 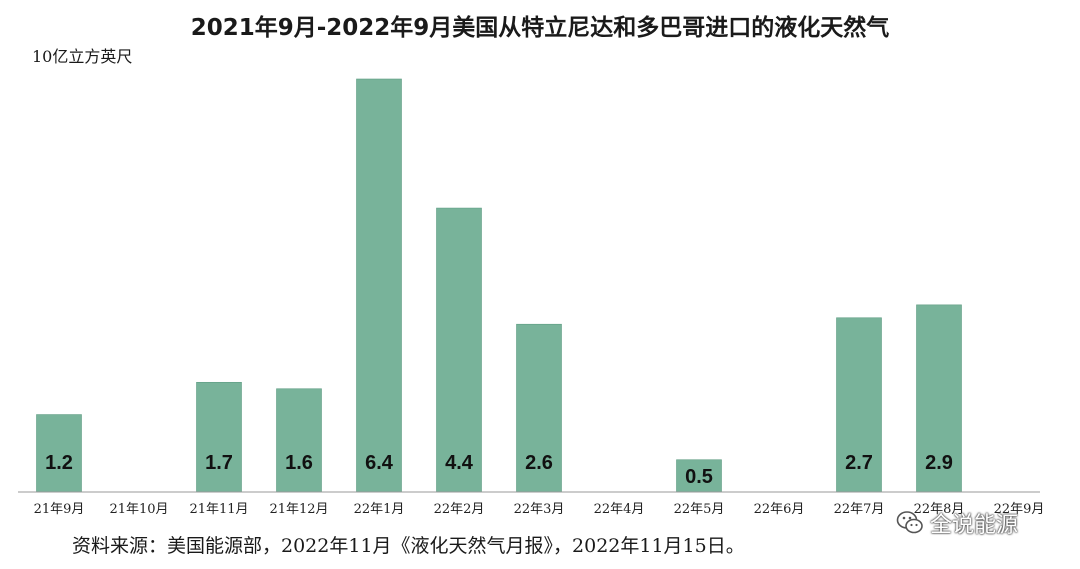 I want to click on x-tick-label: 22年9月, so click(x=1019, y=509).